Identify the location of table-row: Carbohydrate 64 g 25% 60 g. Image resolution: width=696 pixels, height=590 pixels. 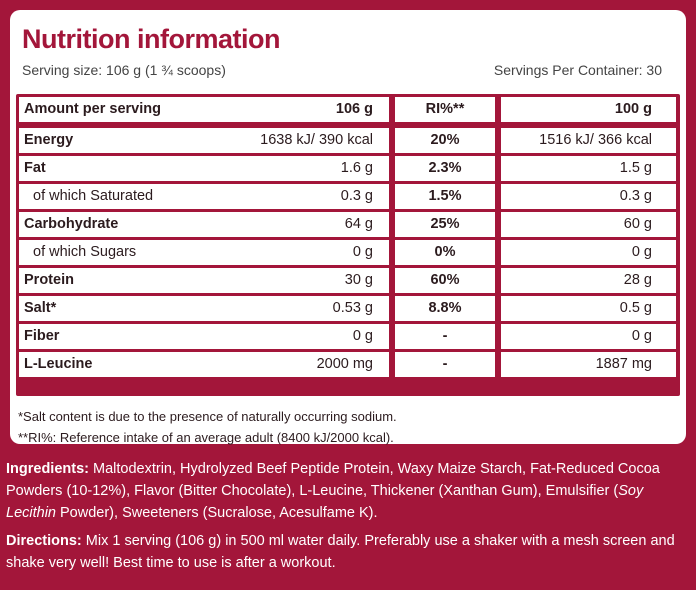
(348, 224).